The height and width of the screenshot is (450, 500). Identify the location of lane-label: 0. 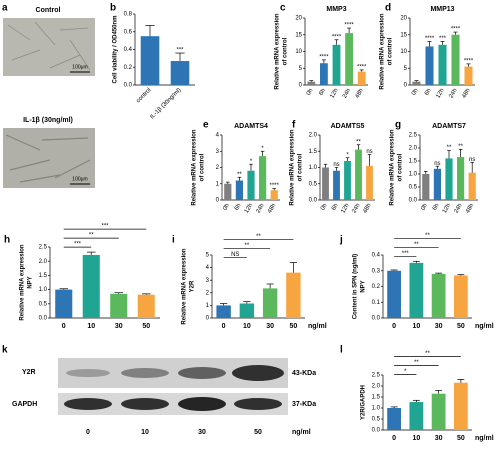
(88, 432).